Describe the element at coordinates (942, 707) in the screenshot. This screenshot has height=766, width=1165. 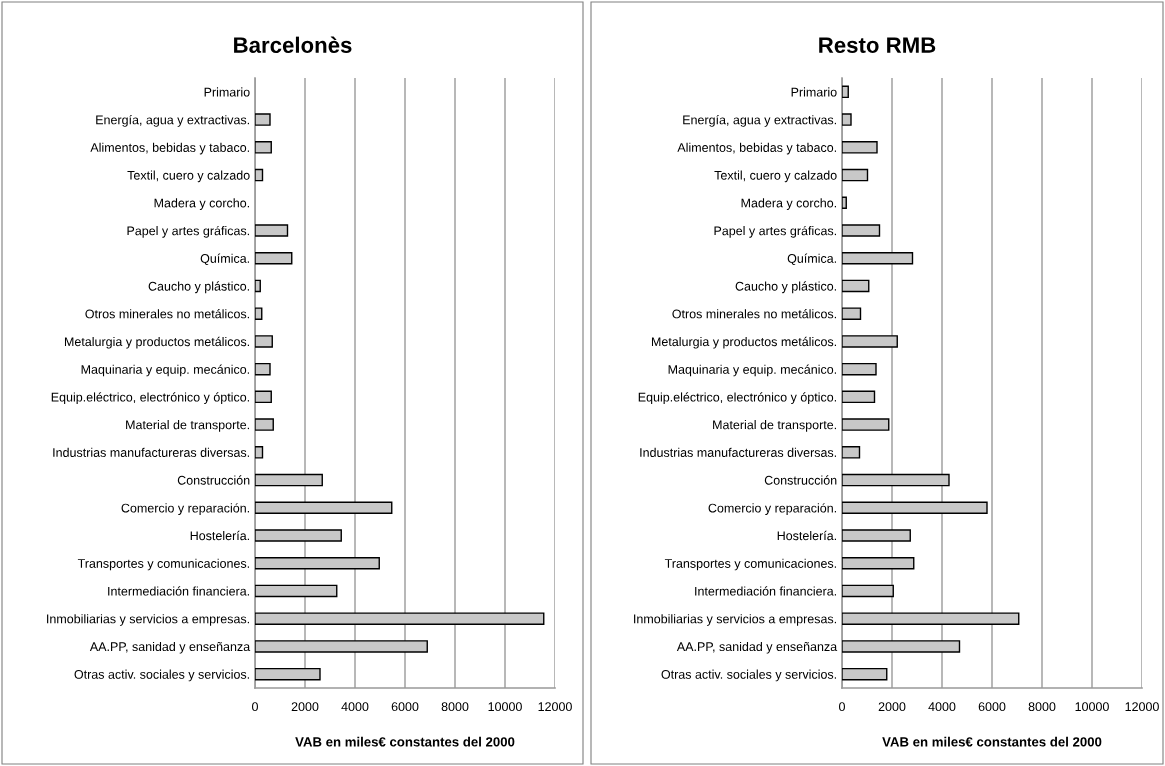
I see `x-tick-label: 4000` at that location.